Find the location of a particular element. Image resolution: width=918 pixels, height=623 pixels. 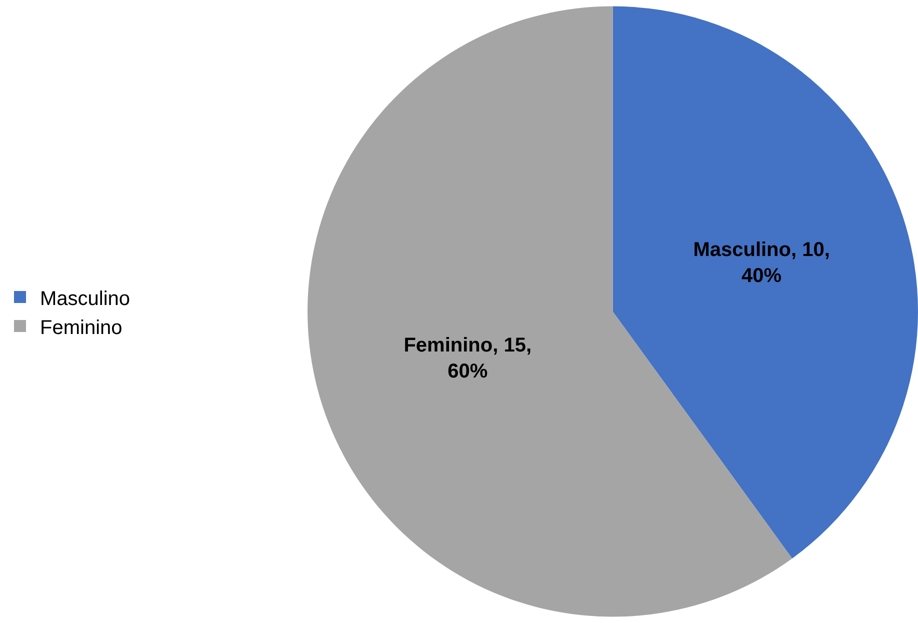

data-label: Masculino, 10, 40% is located at coordinates (761, 263).